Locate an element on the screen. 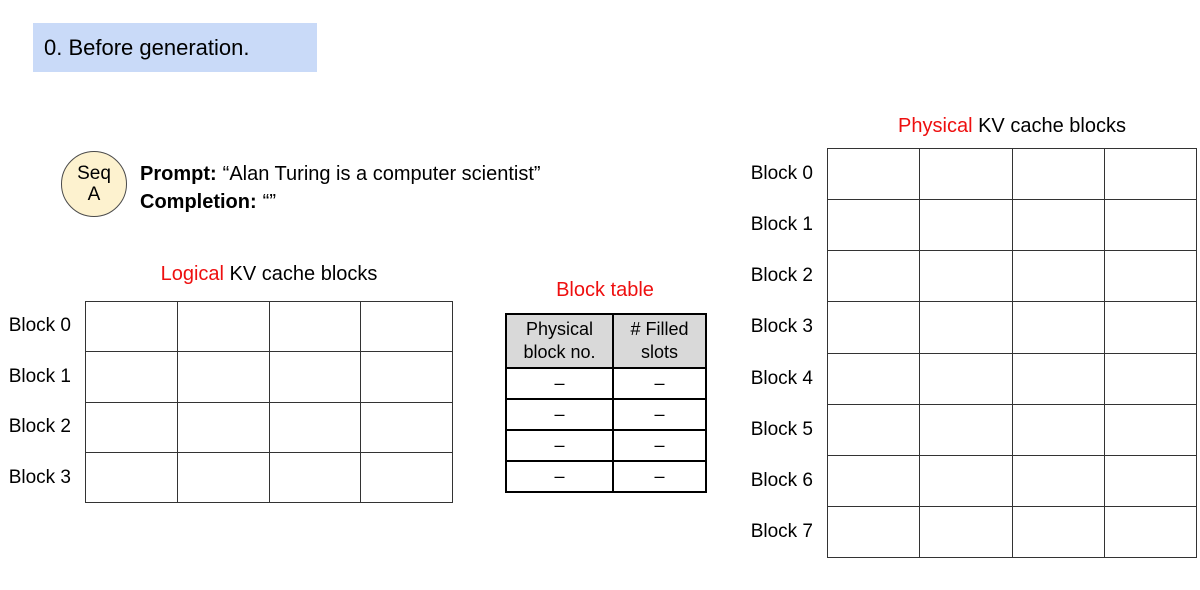  physical-row-label: Block 6 is located at coordinates (781, 481).